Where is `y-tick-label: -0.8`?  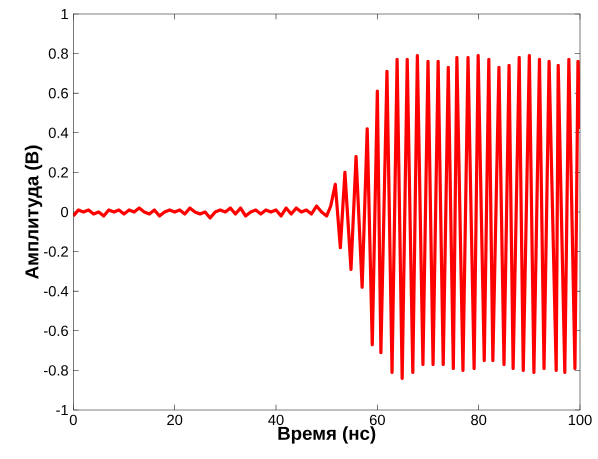 y-tick-label: -0.8 is located at coordinates (56, 370).